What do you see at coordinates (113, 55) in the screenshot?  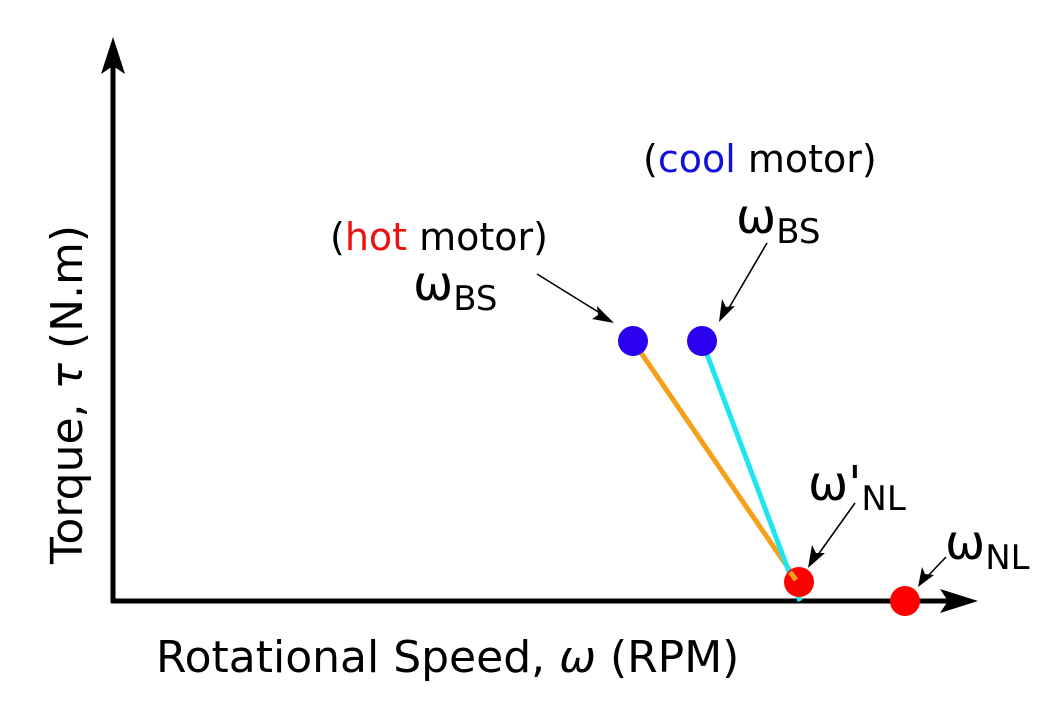 I see `y-axis-arrow-icon` at bounding box center [113, 55].